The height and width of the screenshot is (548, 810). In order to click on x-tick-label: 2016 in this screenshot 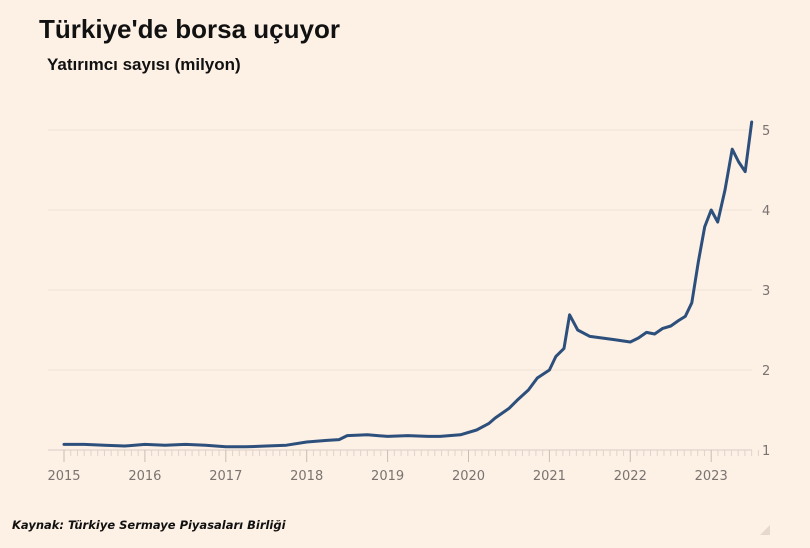, I will do `click(144, 476)`.